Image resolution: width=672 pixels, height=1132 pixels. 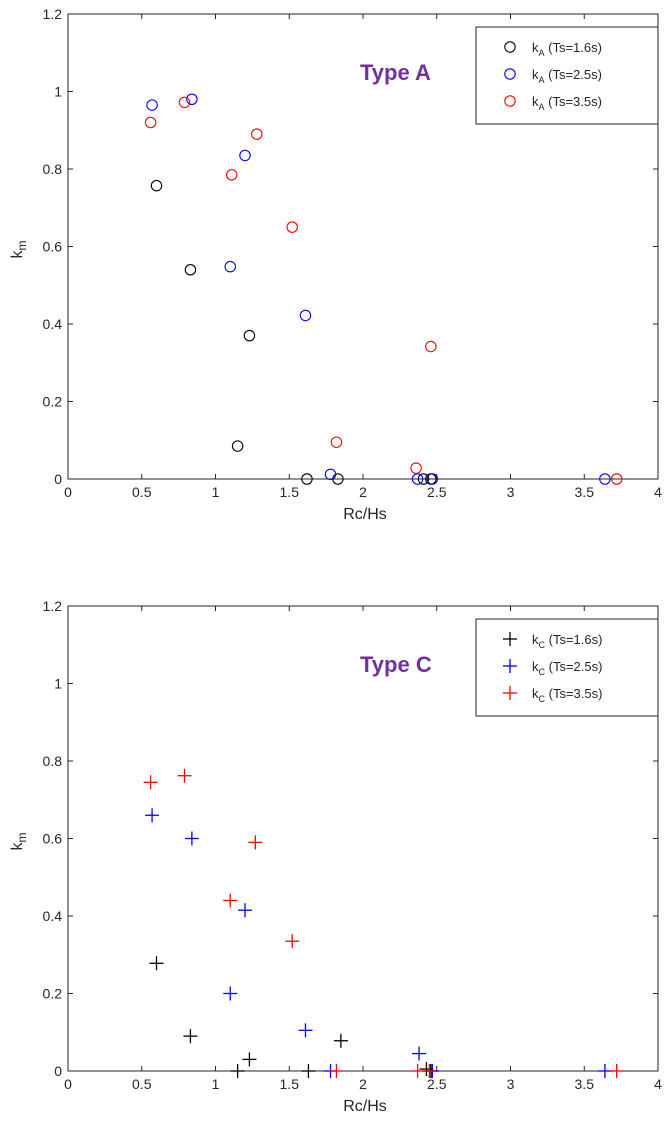 What do you see at coordinates (585, 1084) in the screenshot?
I see `x-tick-label: 3.5` at bounding box center [585, 1084].